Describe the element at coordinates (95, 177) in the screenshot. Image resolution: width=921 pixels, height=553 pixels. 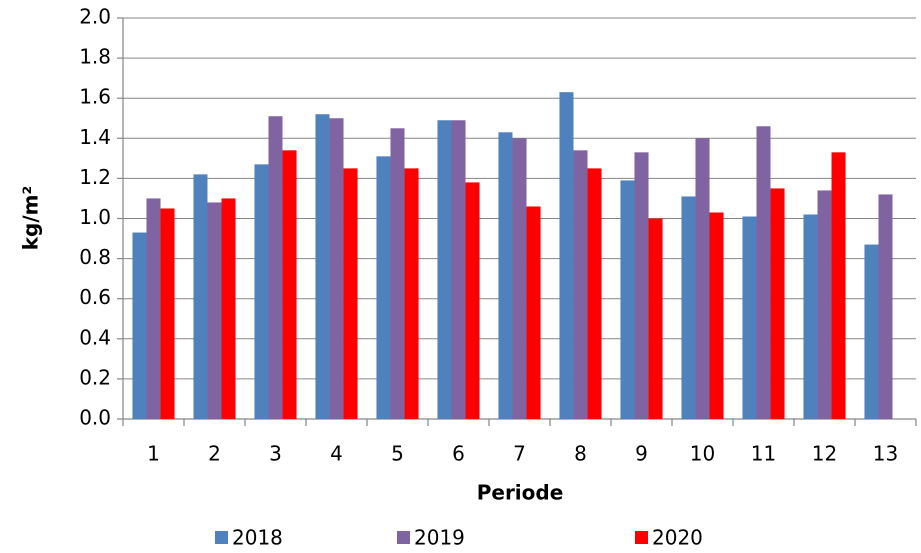
I see `y-tick-label: 1.2` at that location.